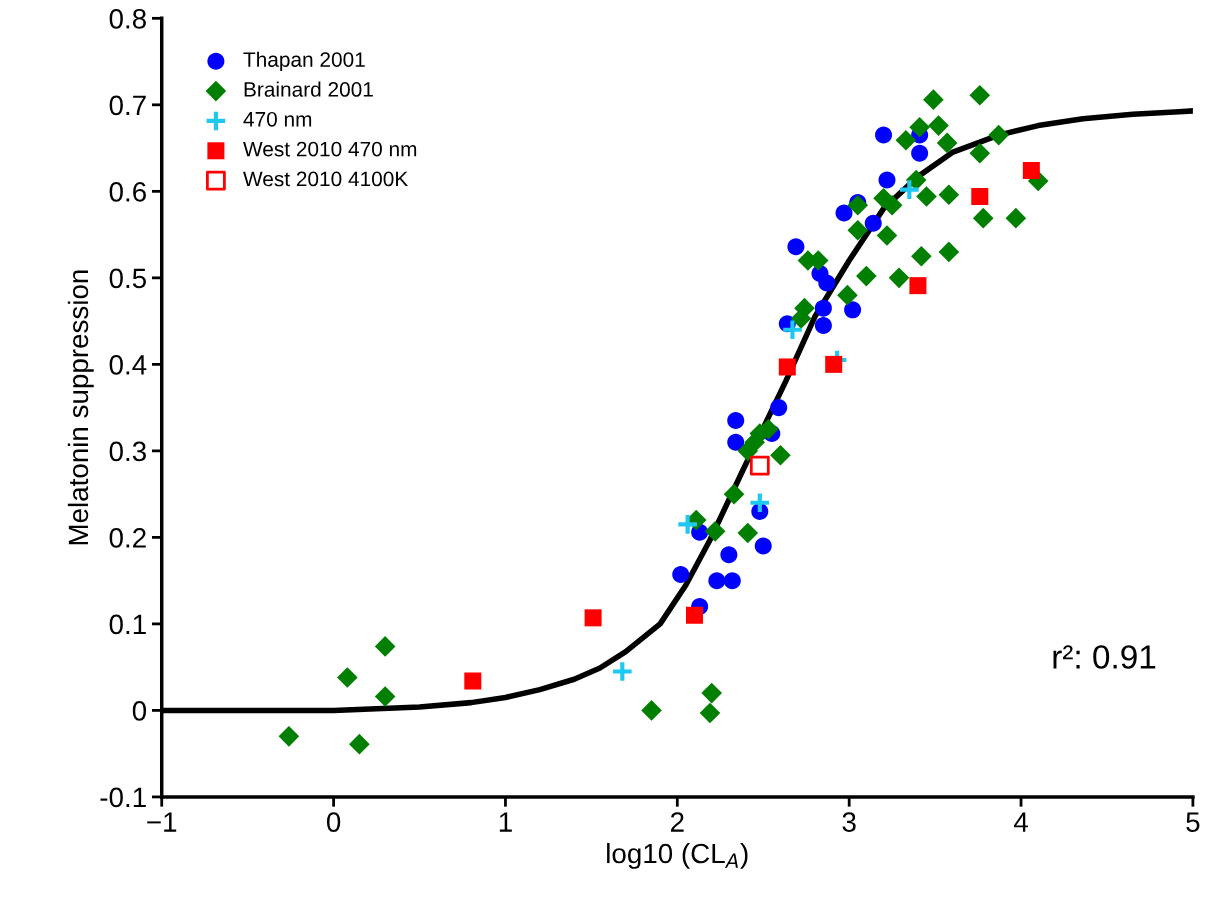 This screenshot has width=1216, height=916. Describe the element at coordinates (127, 192) in the screenshot. I see `y-tick-label: 0.6` at that location.